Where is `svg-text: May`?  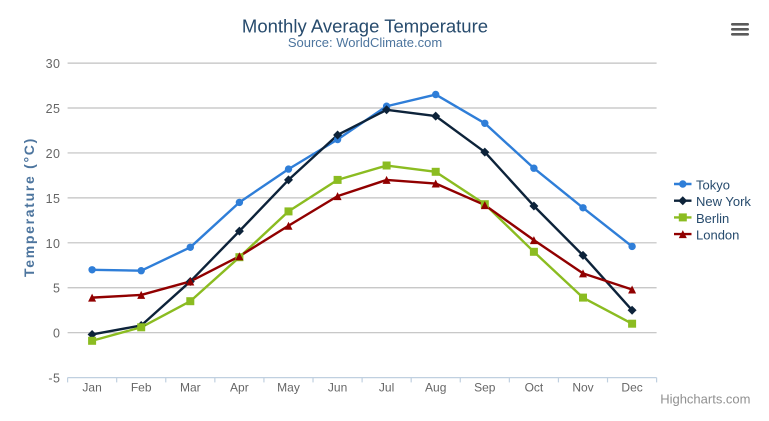
svg-text: May is located at coordinates (288, 388).